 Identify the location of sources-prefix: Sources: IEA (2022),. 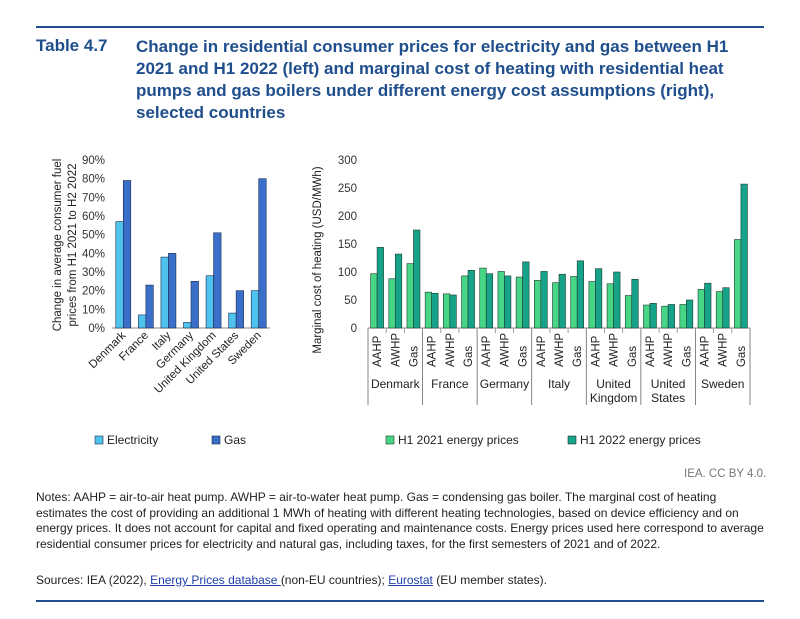
(93, 580).